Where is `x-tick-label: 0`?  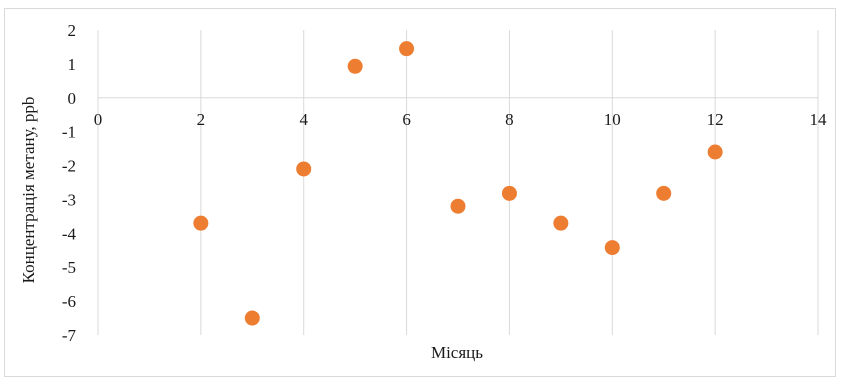 x-tick-label: 0 is located at coordinates (98, 119).